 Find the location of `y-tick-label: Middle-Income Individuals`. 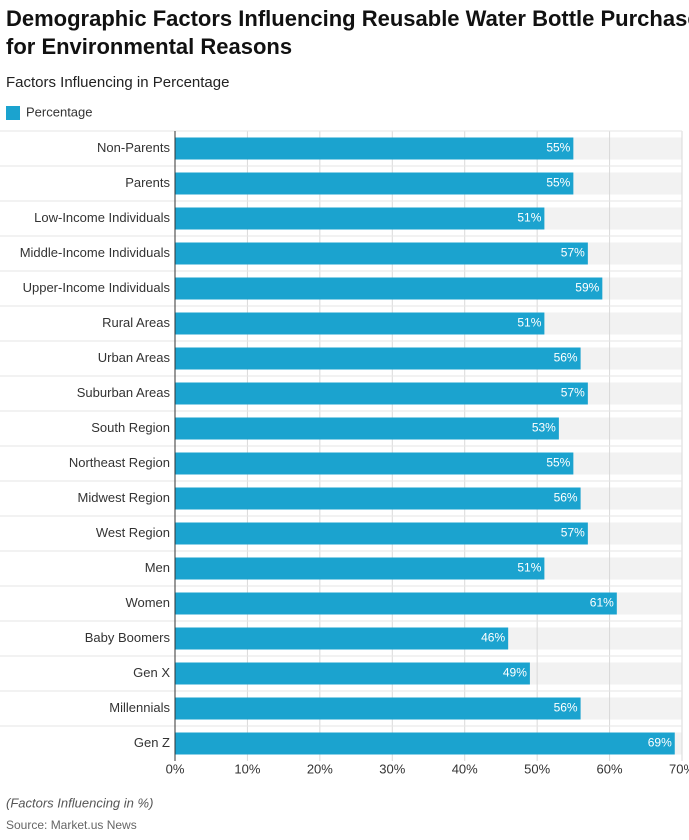

y-tick-label: Middle-Income Individuals is located at coordinates (95, 252).